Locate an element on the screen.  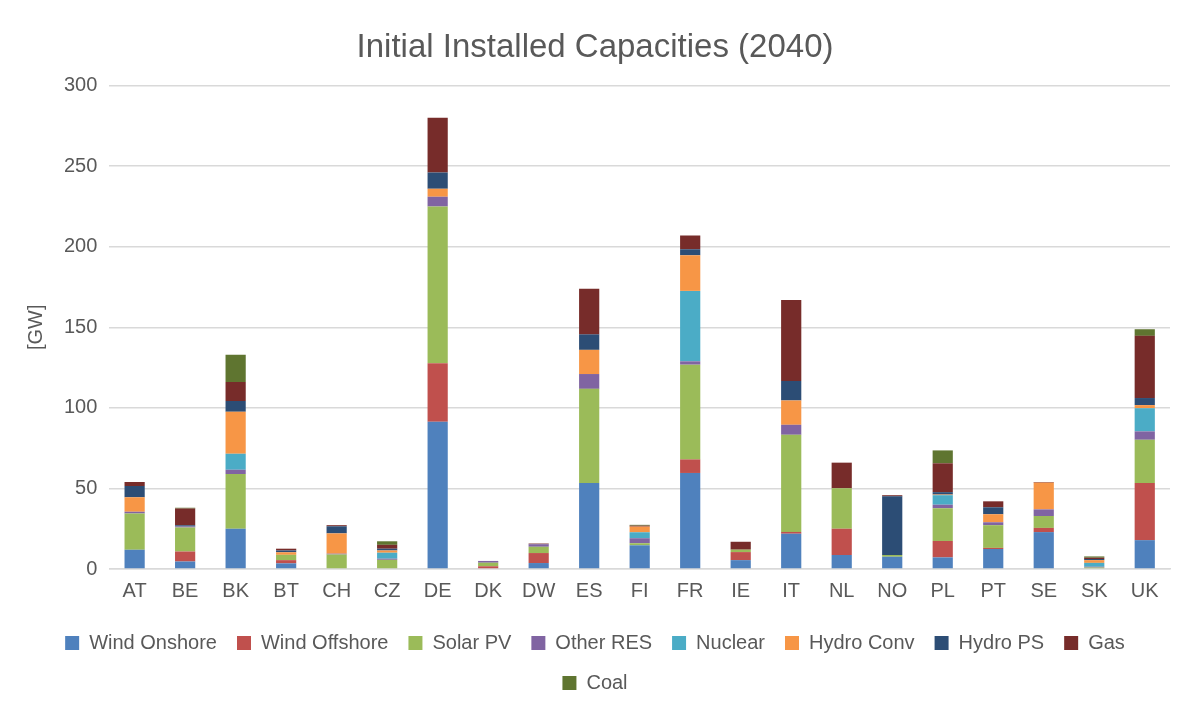
y-tick-label: 0 is located at coordinates (92, 567).